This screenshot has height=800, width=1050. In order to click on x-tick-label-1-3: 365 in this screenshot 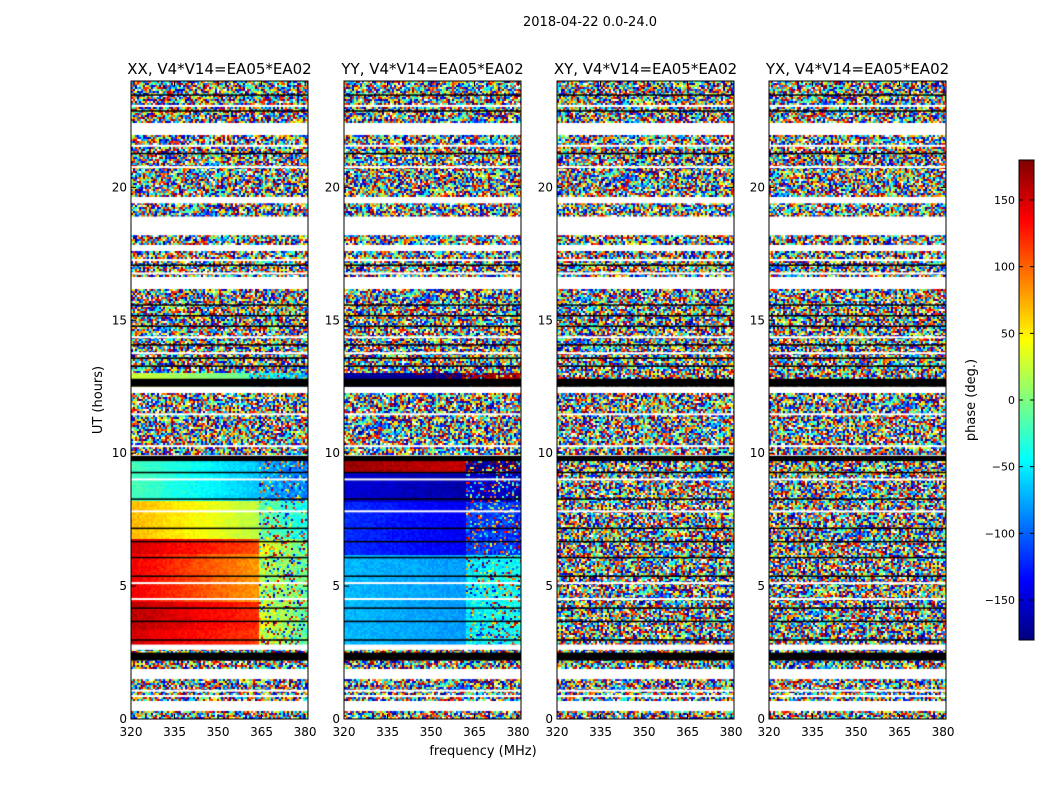, I will do `click(474, 732)`.